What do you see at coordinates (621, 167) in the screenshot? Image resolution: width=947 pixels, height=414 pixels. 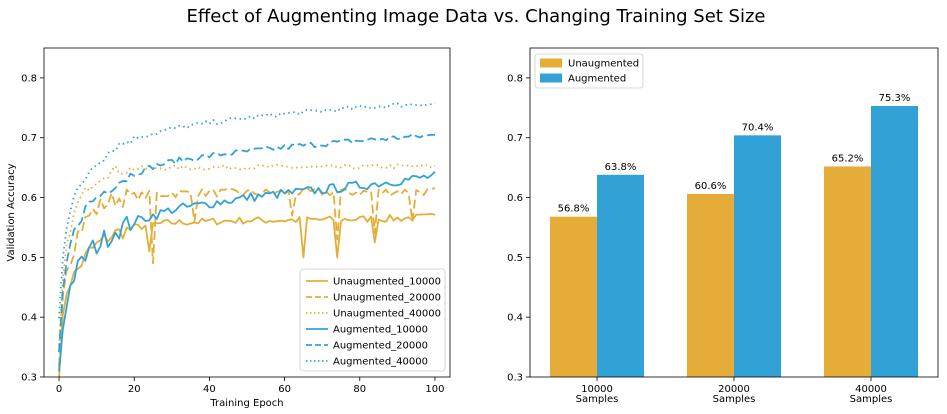 I see `bar-value-label: 63.8%` at bounding box center [621, 167].